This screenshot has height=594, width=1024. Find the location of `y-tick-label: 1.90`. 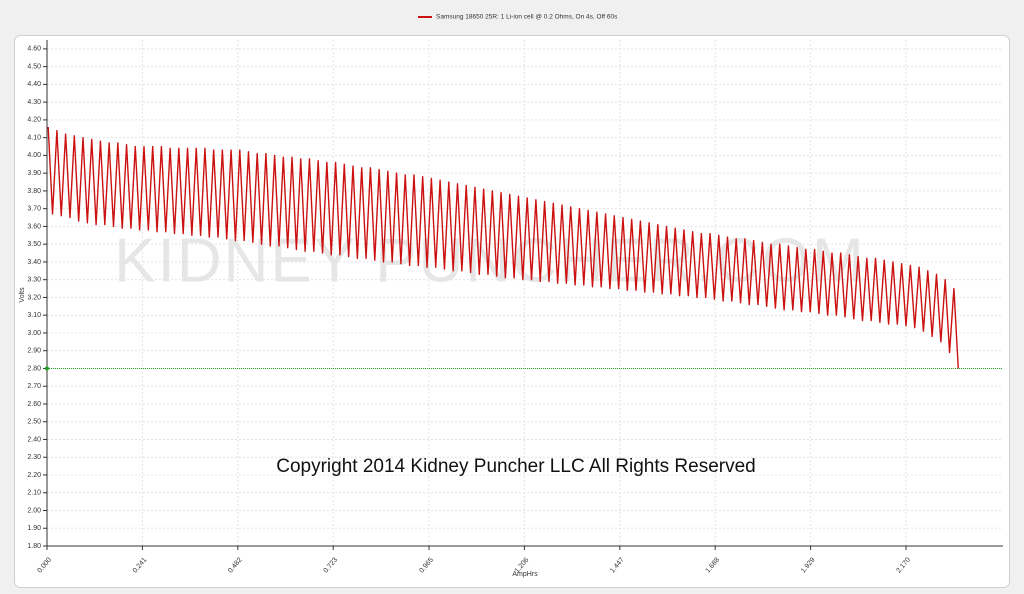

y-tick-label: 1.90 is located at coordinates (34, 528).